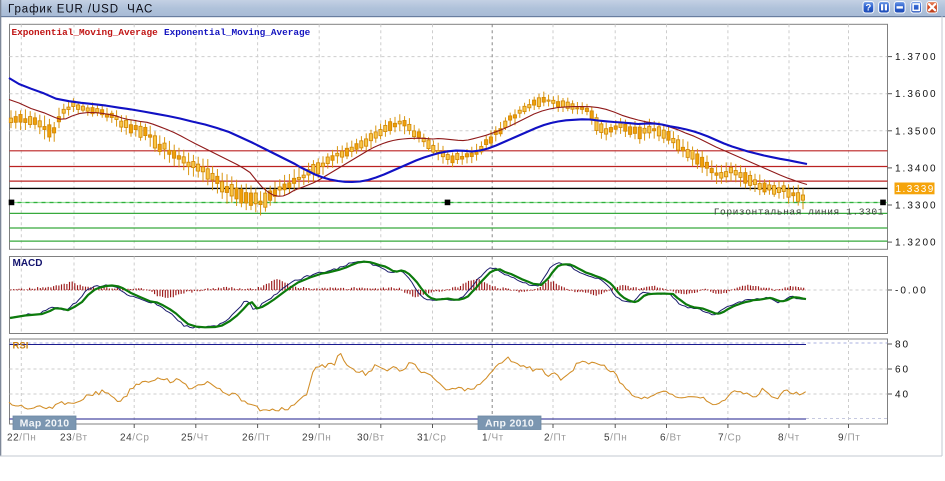 Image resolution: width=945 pixels, height=481 pixels. What do you see at coordinates (670, 438) in the screenshot?
I see `svg-text: 6/Вт` at bounding box center [670, 438].